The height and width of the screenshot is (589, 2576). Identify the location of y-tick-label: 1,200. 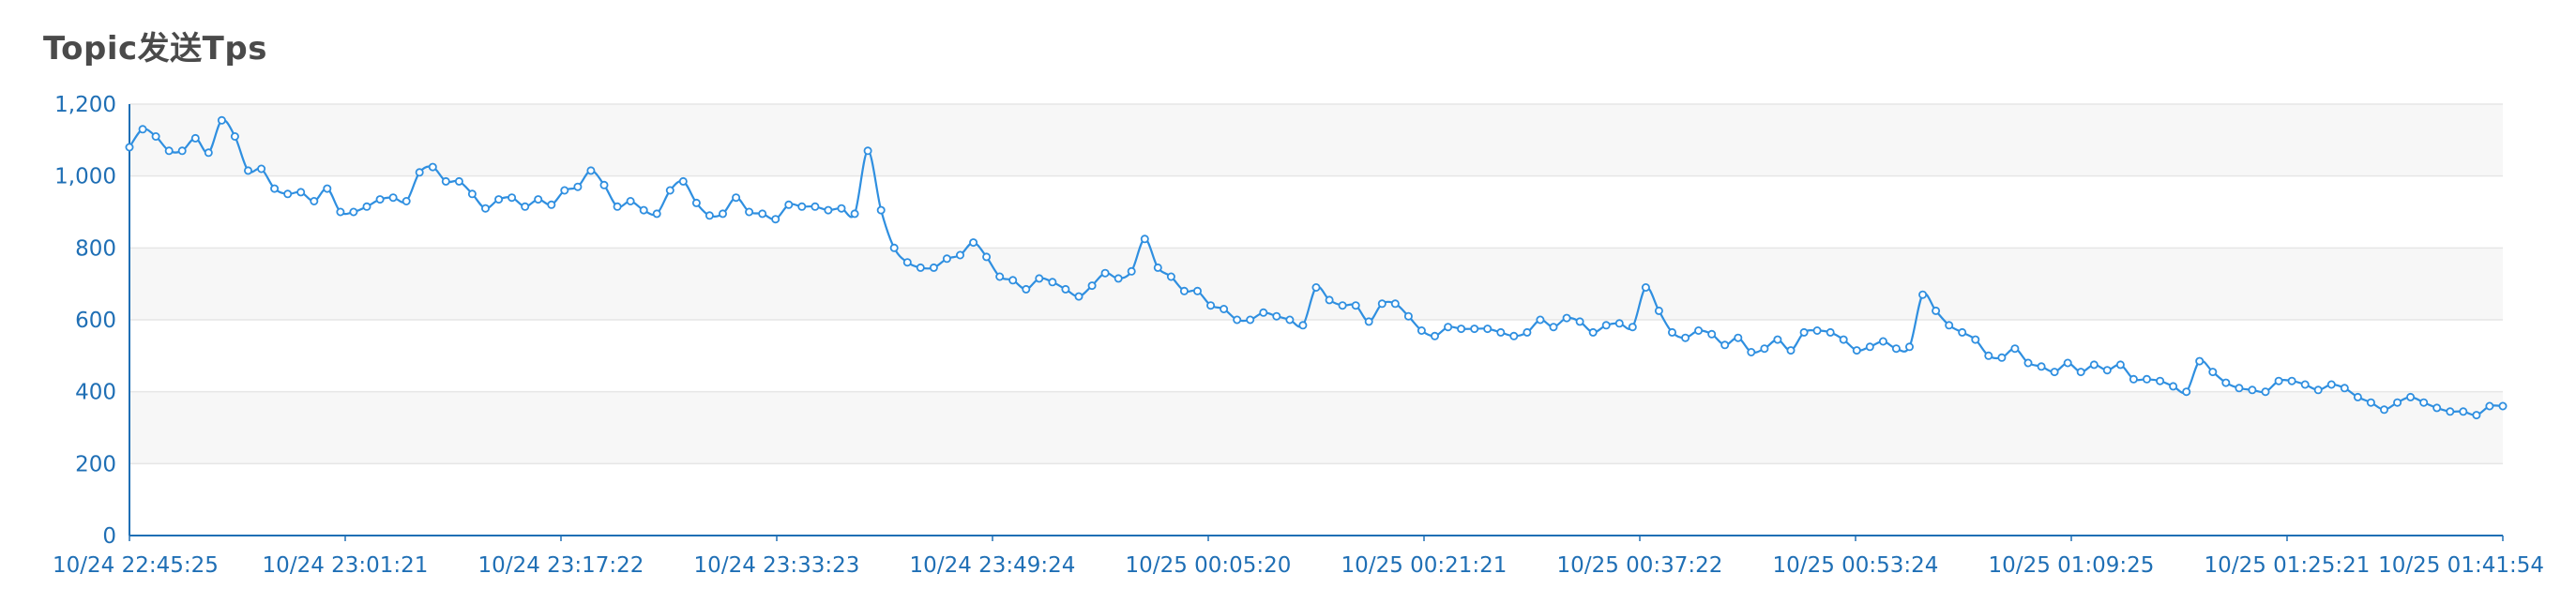
(85, 105).